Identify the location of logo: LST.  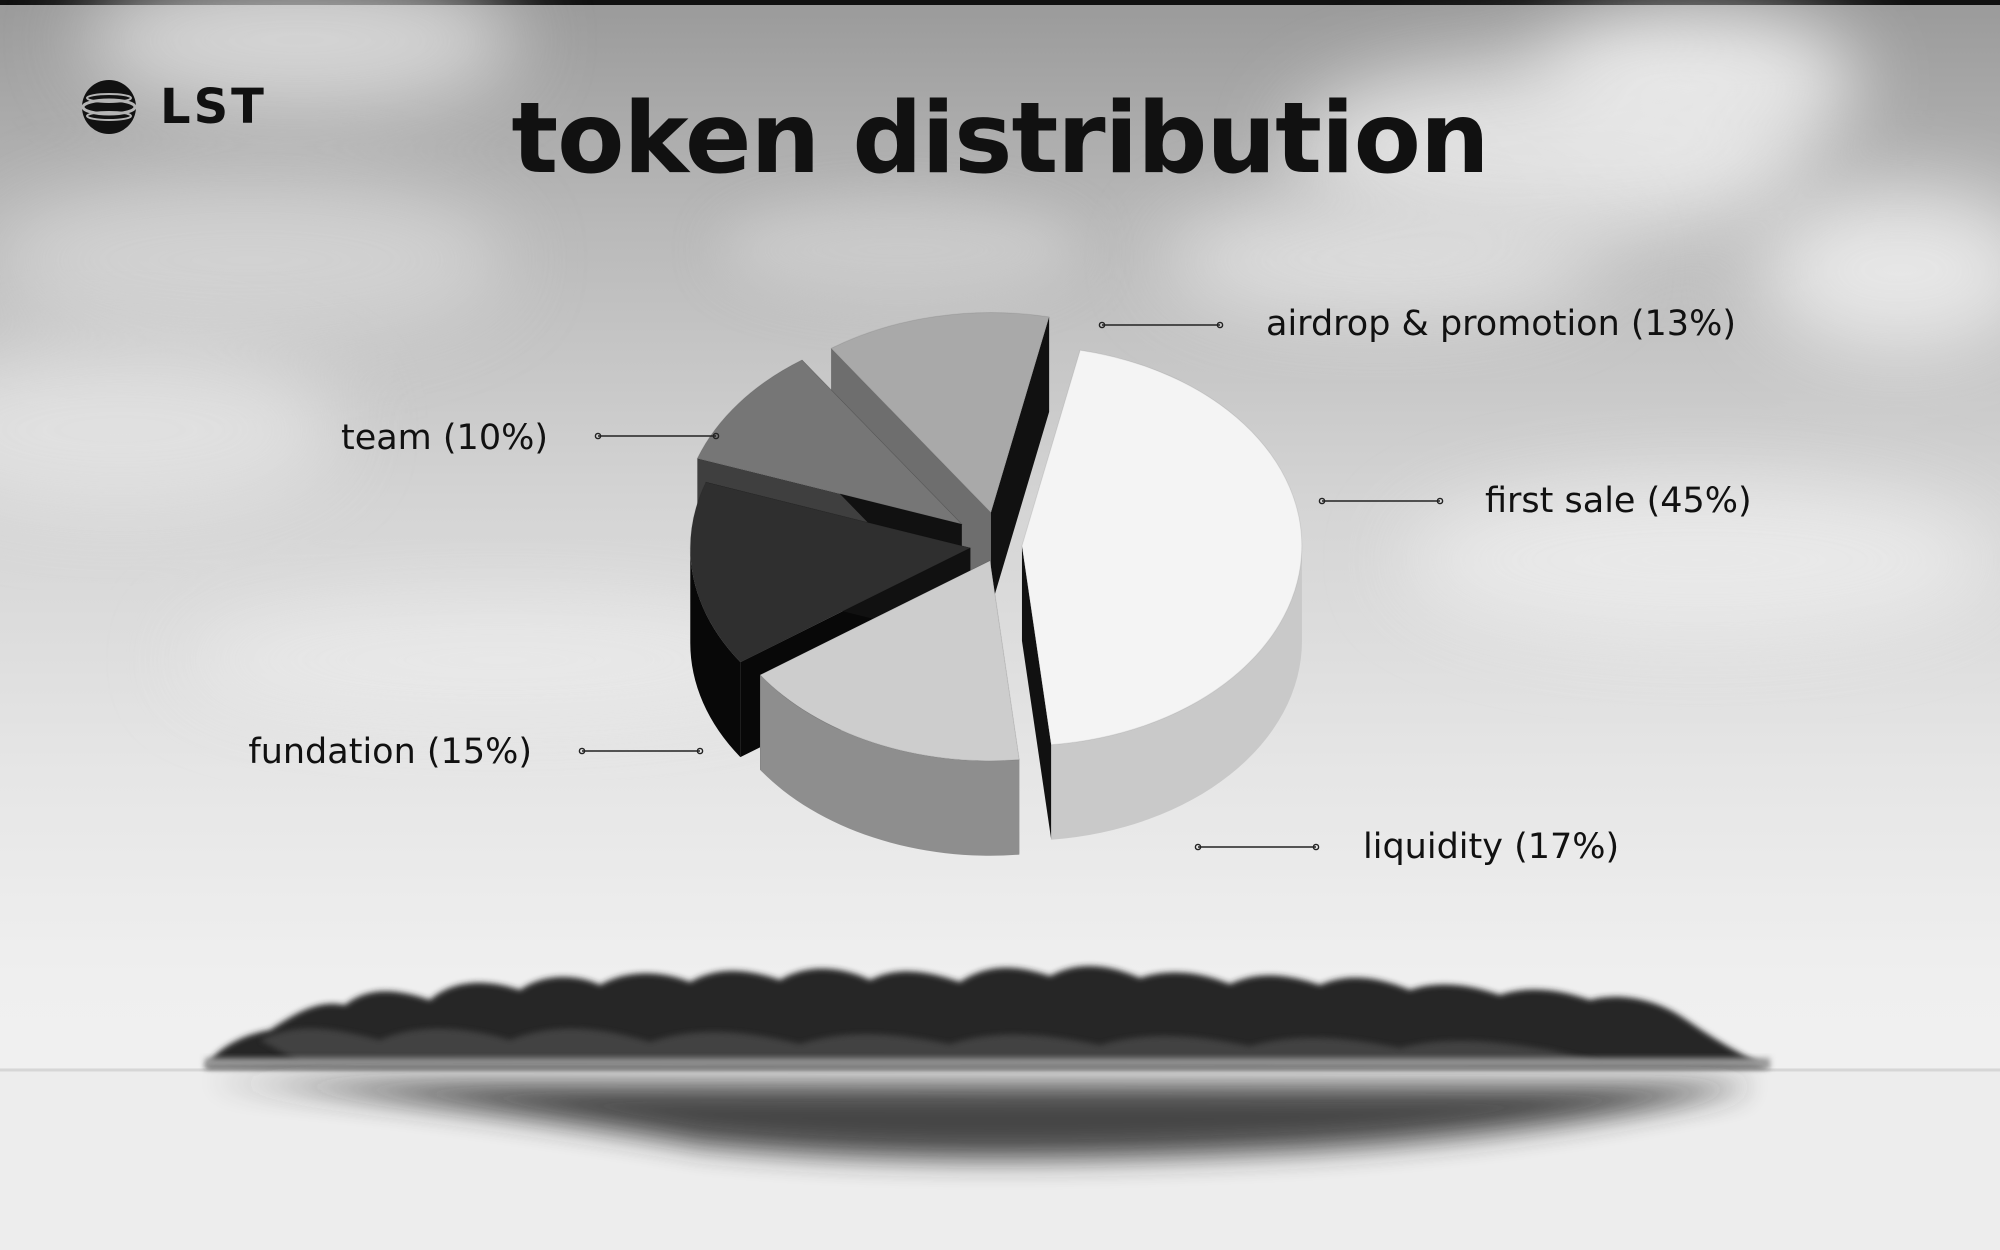
(173, 107).